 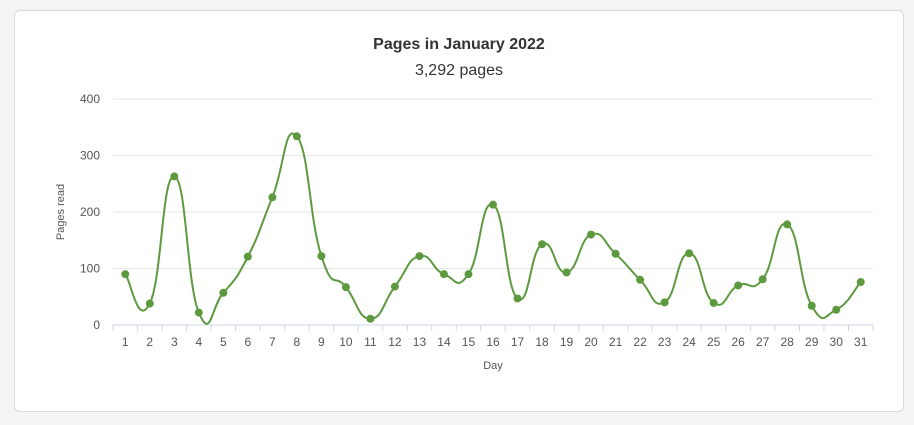 What do you see at coordinates (788, 342) in the screenshot?
I see `x-tick-label: 28` at bounding box center [788, 342].